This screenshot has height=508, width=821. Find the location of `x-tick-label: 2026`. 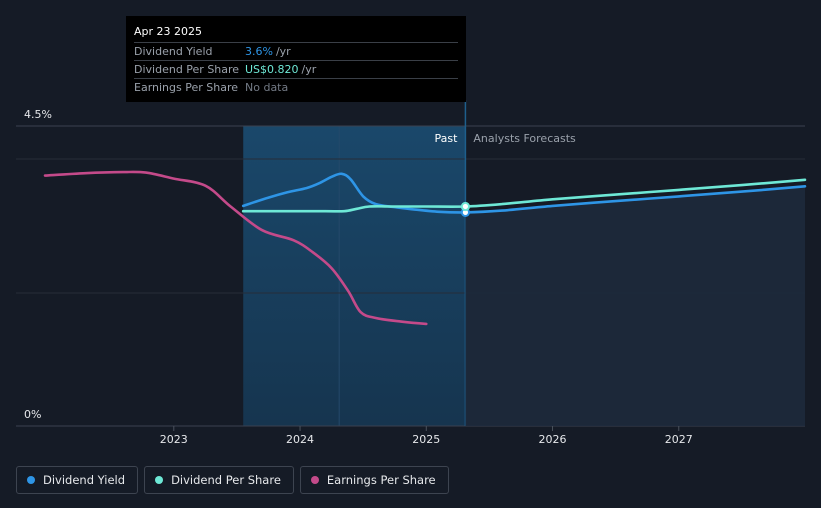

x-tick-label: 2026 is located at coordinates (553, 439).